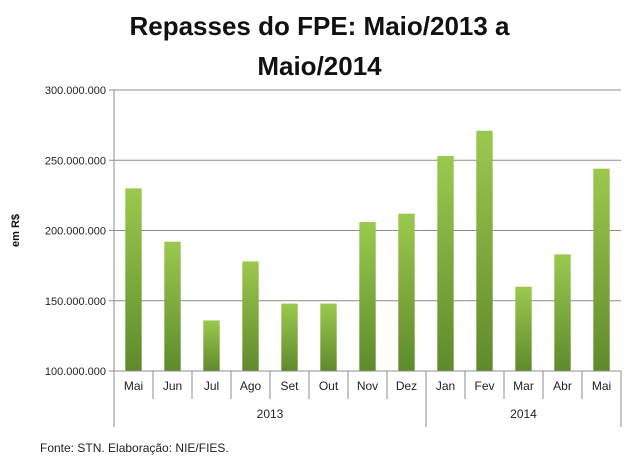 The height and width of the screenshot is (467, 639). What do you see at coordinates (445, 386) in the screenshot?
I see `x-tick-label: Jan` at bounding box center [445, 386].